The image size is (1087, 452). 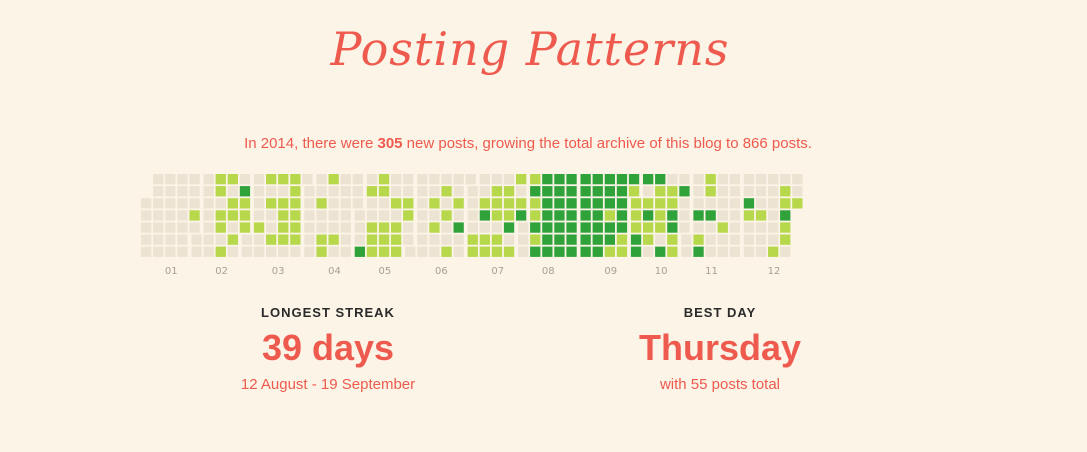 What do you see at coordinates (530, 49) in the screenshot?
I see `page-title: Posting Patterns` at bounding box center [530, 49].